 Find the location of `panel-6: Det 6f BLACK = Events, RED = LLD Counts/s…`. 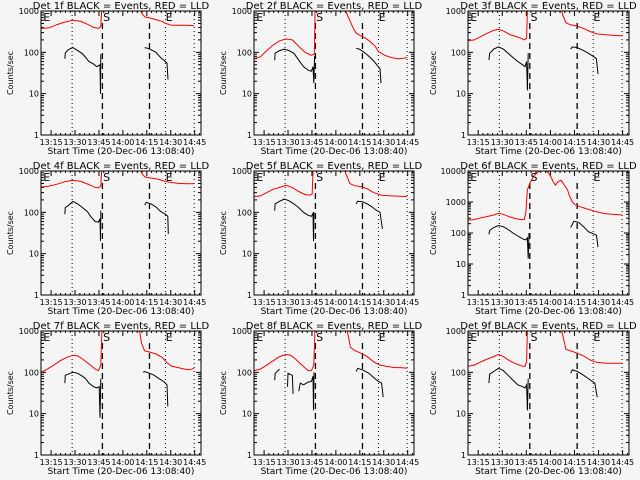

panel-6: Det 6f BLACK = Events, RED = LLD Counts/s… is located at coordinates (533, 239).